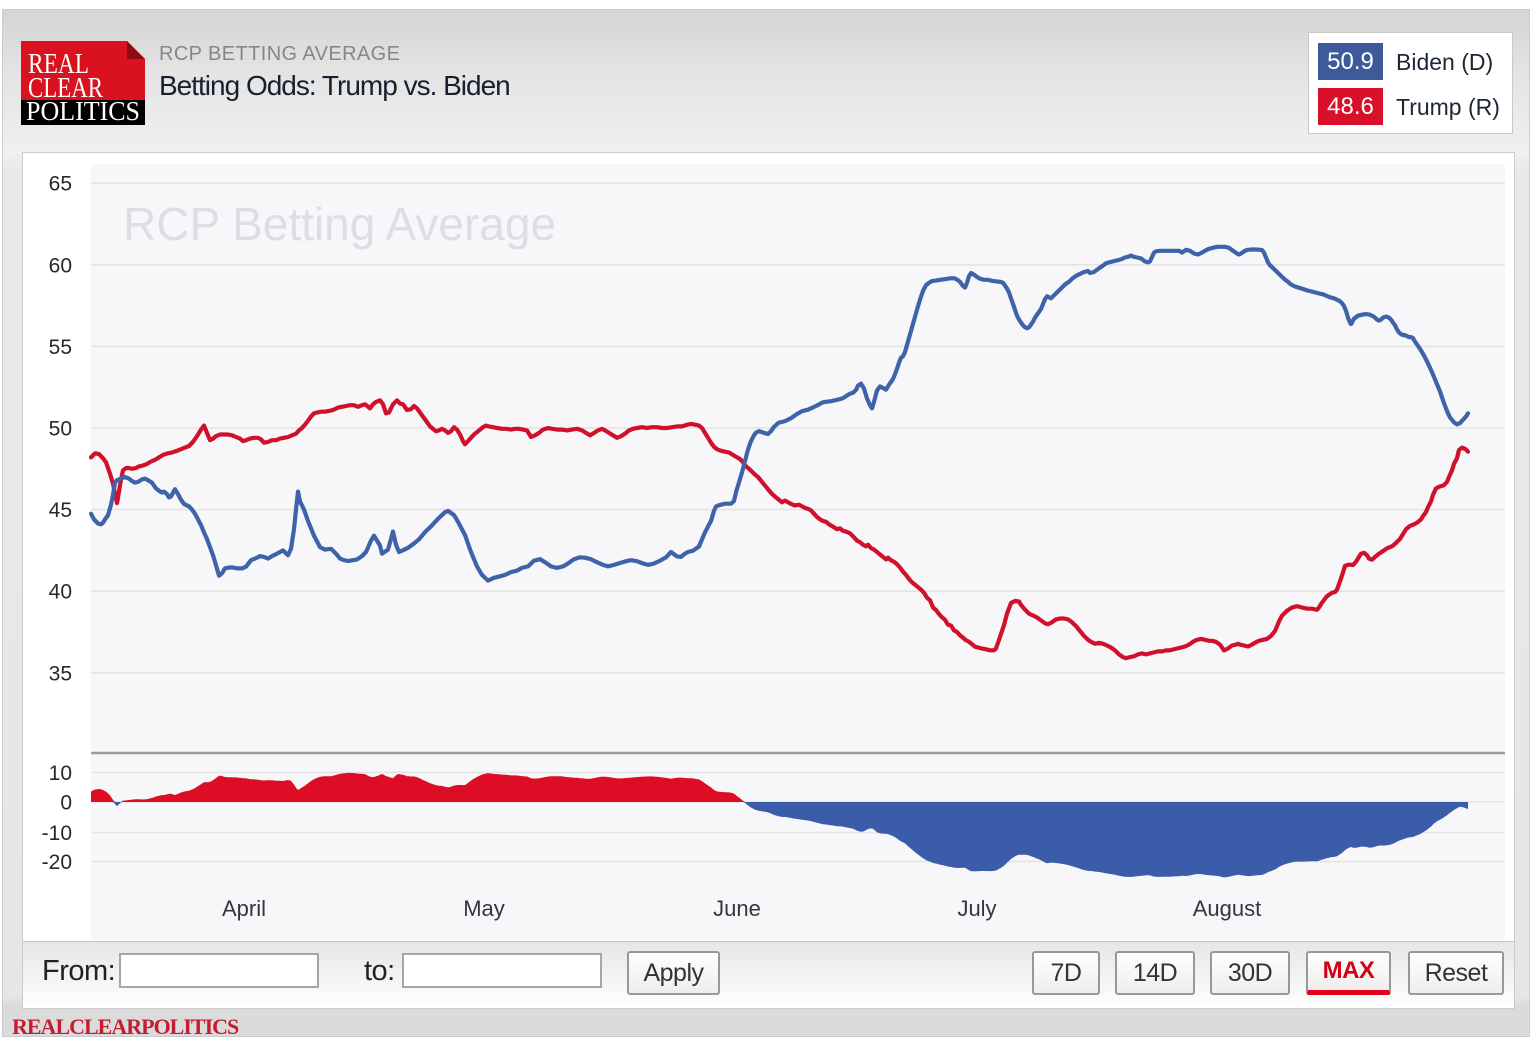 The image size is (1536, 1047). I want to click on svg-text: POLITICS, so click(83, 110).